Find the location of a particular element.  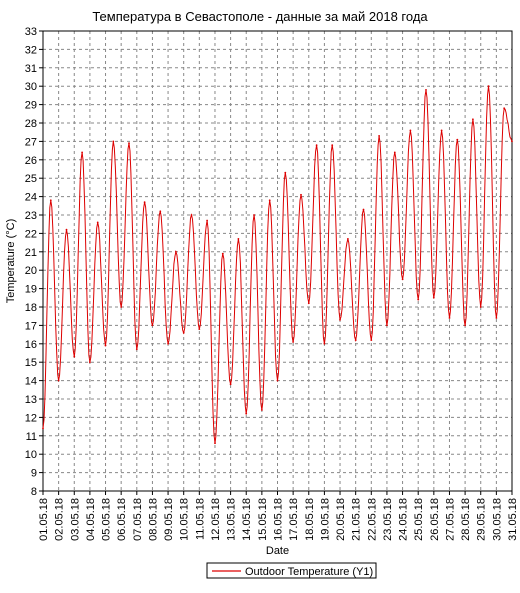

x-tick-label: 16.05.18 is located at coordinates (279, 519).